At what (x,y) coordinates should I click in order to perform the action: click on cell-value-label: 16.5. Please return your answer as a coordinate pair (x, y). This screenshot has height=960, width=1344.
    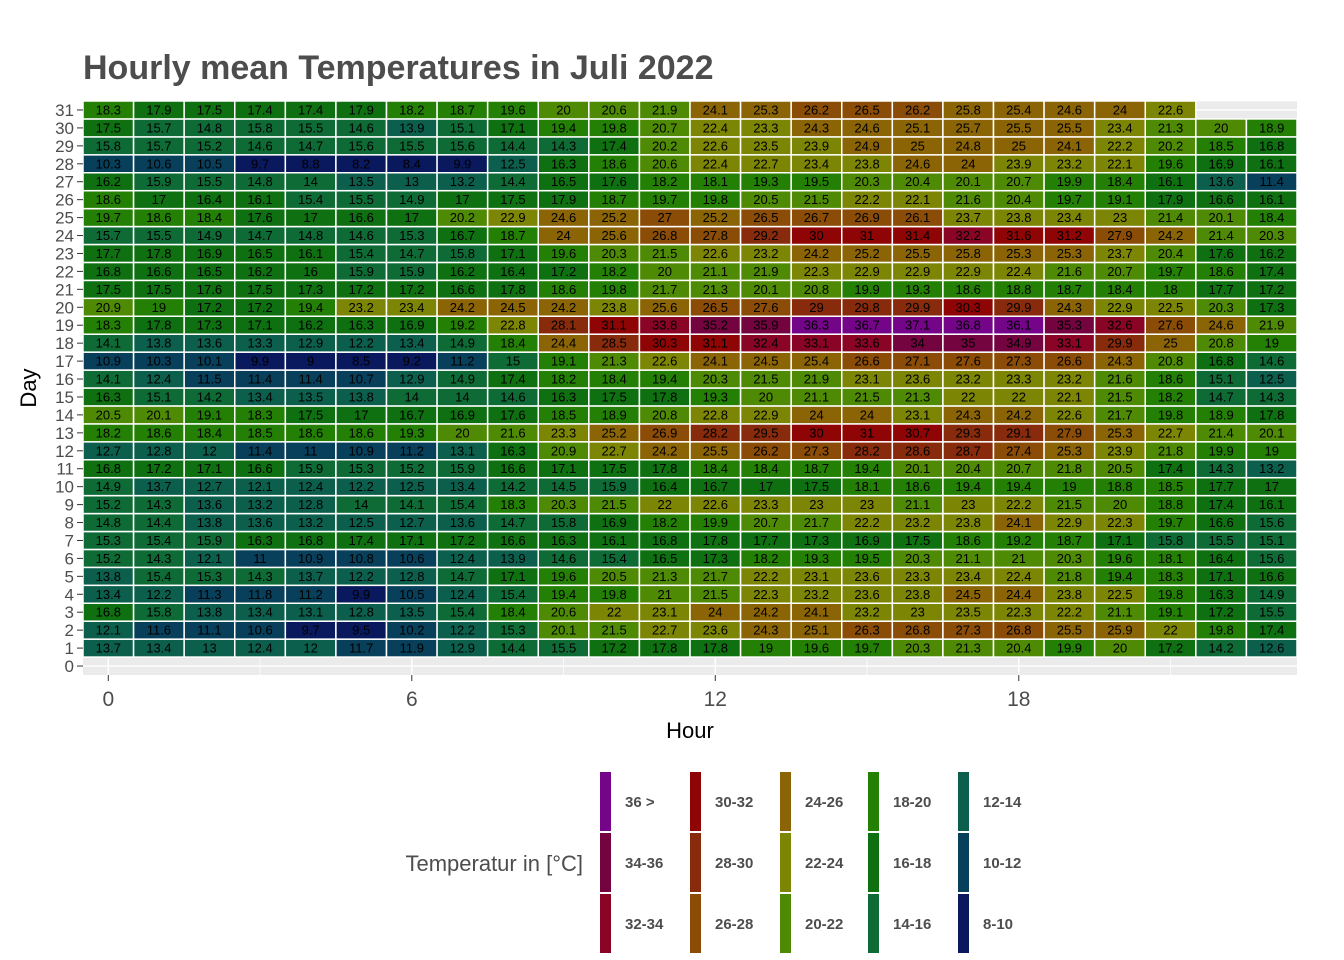
    Looking at the image, I should click on (664, 558).